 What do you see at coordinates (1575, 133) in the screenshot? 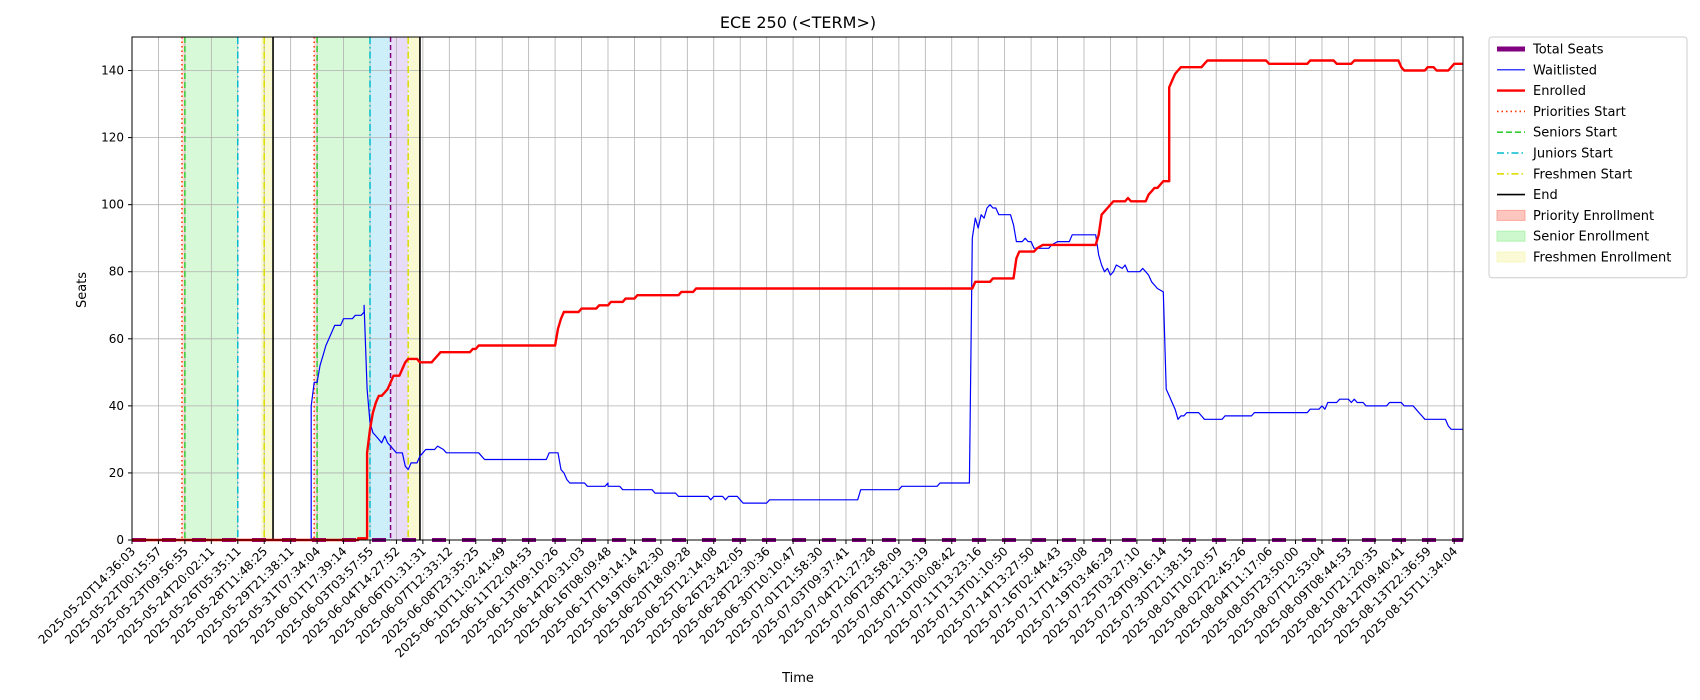
I see `legend-label: Seniors Start` at bounding box center [1575, 133].